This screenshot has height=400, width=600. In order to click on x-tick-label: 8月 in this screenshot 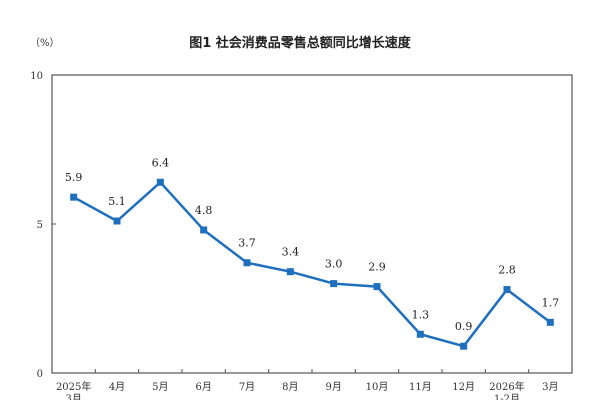, I will do `click(290, 387)`.